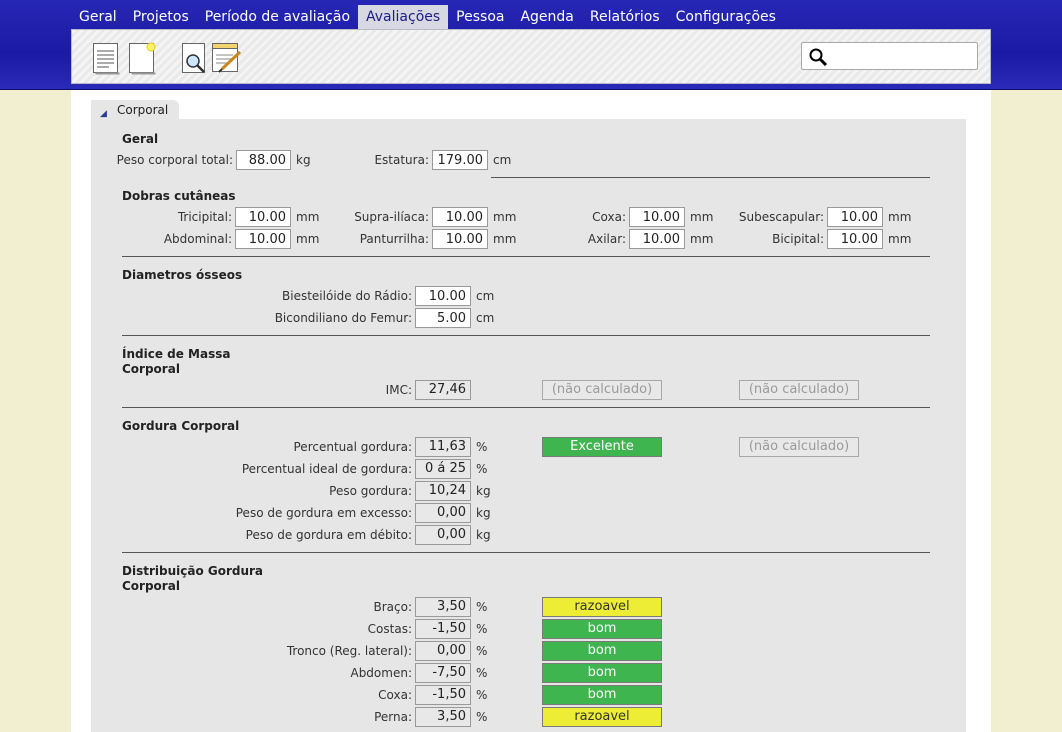  What do you see at coordinates (624, 17) in the screenshot?
I see `nav-relatorios: Relatórios` at bounding box center [624, 17].